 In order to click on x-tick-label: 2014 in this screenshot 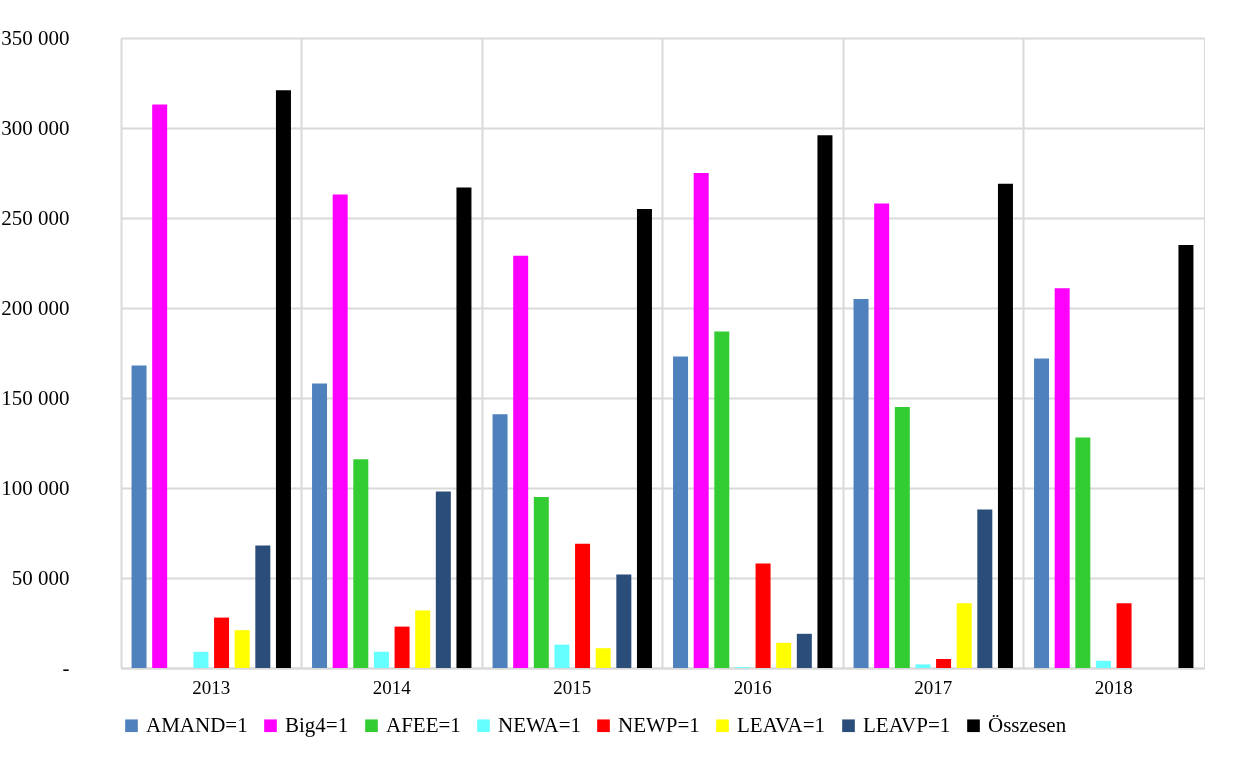, I will do `click(392, 687)`.